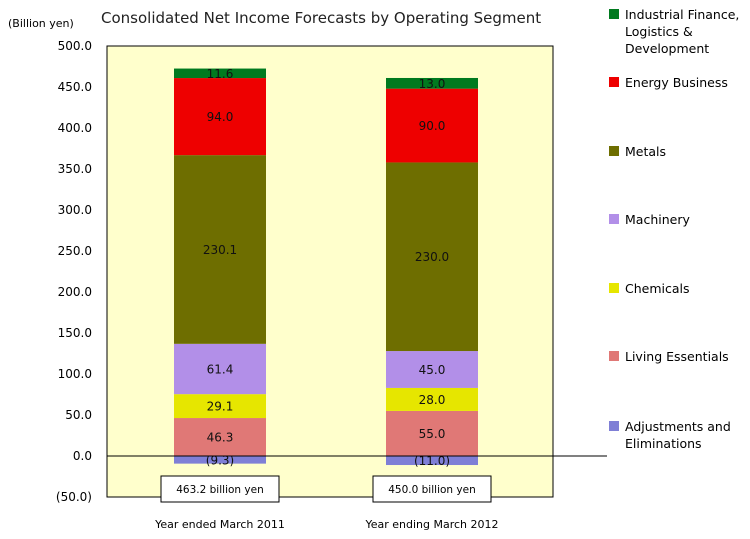 Image resolution: width=750 pixels, height=539 pixels. I want to click on bar-value-label: 28.0, so click(432, 400).